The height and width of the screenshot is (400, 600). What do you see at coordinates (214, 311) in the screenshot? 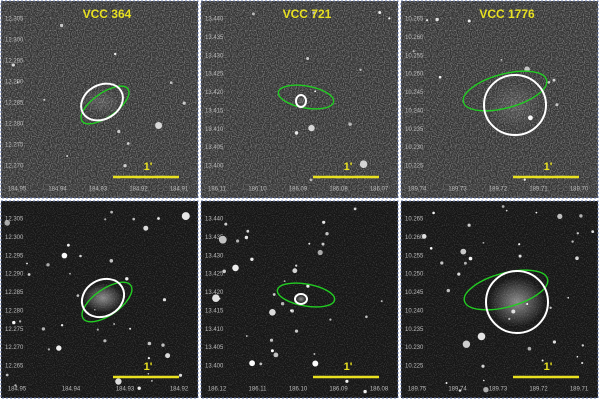
I see `y-tick-label: 13.415` at bounding box center [214, 311].